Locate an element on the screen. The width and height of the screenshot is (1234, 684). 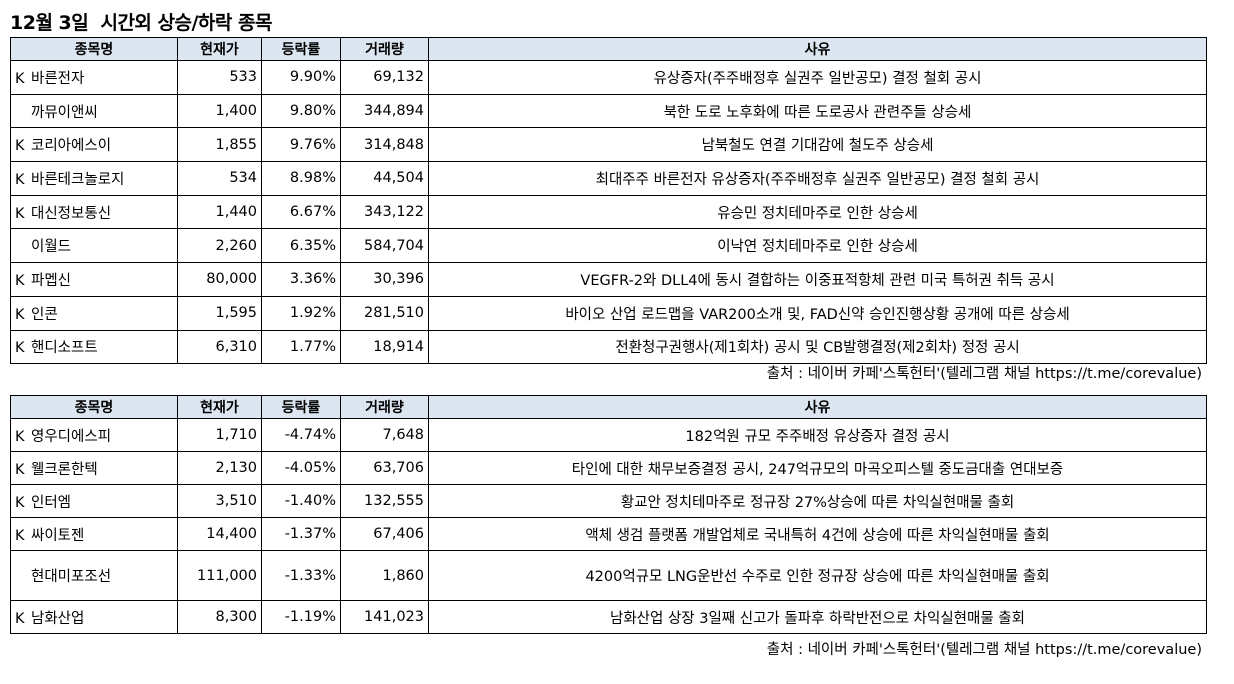
volume-cell: 1,860 is located at coordinates (384, 575).